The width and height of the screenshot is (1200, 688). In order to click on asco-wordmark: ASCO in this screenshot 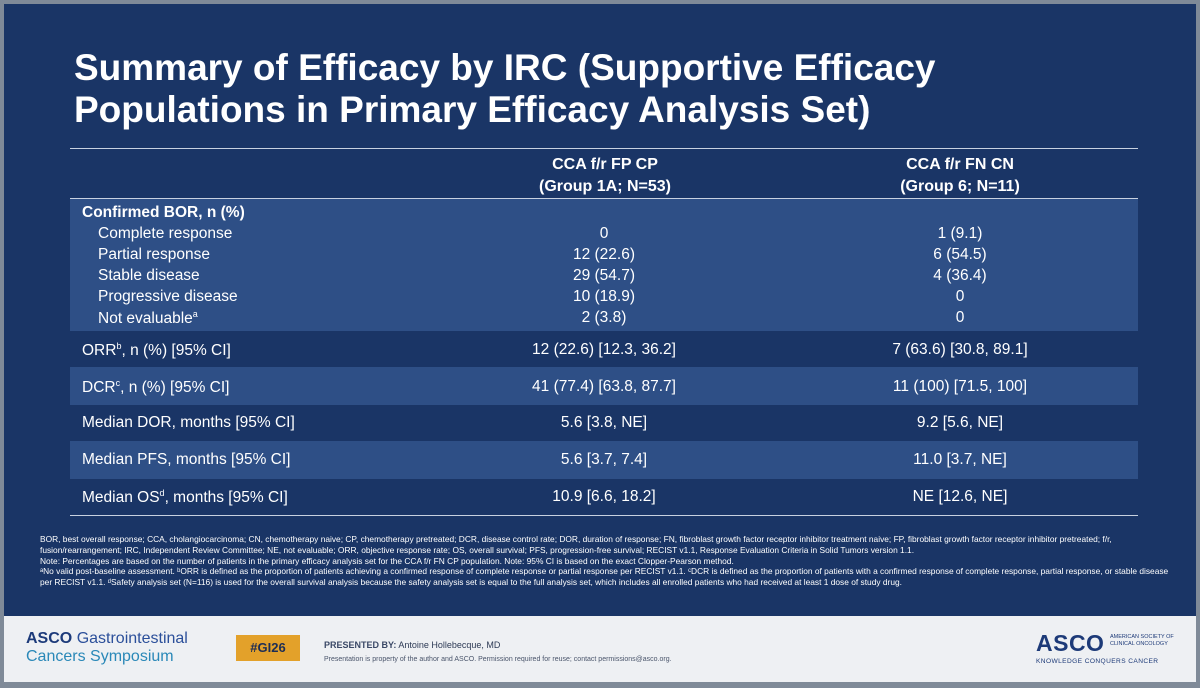, I will do `click(1070, 643)`.